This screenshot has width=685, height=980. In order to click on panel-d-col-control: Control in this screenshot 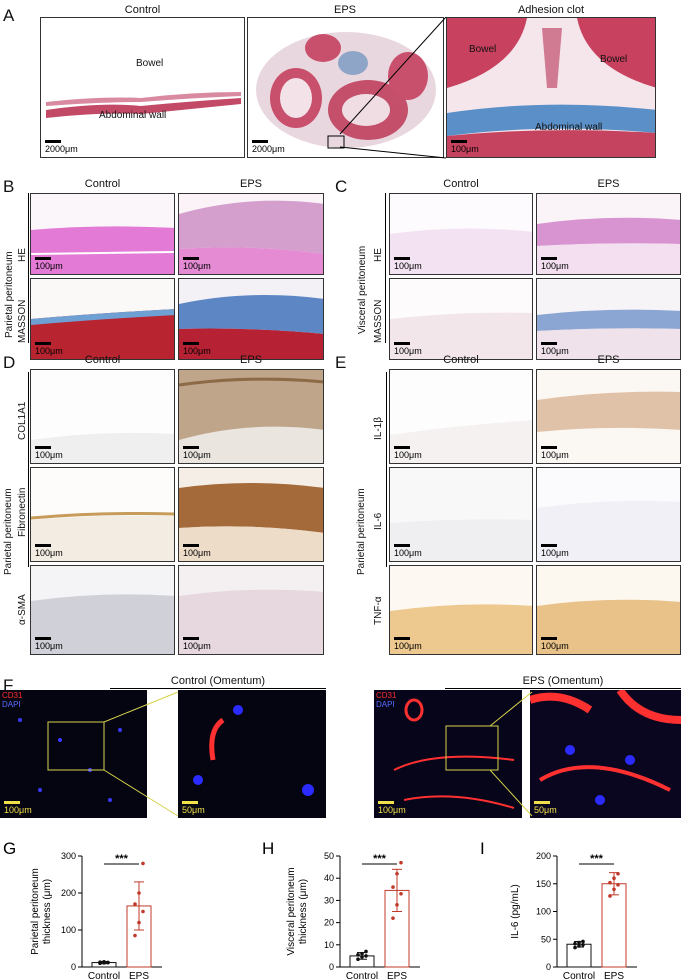, I will do `click(102, 360)`.